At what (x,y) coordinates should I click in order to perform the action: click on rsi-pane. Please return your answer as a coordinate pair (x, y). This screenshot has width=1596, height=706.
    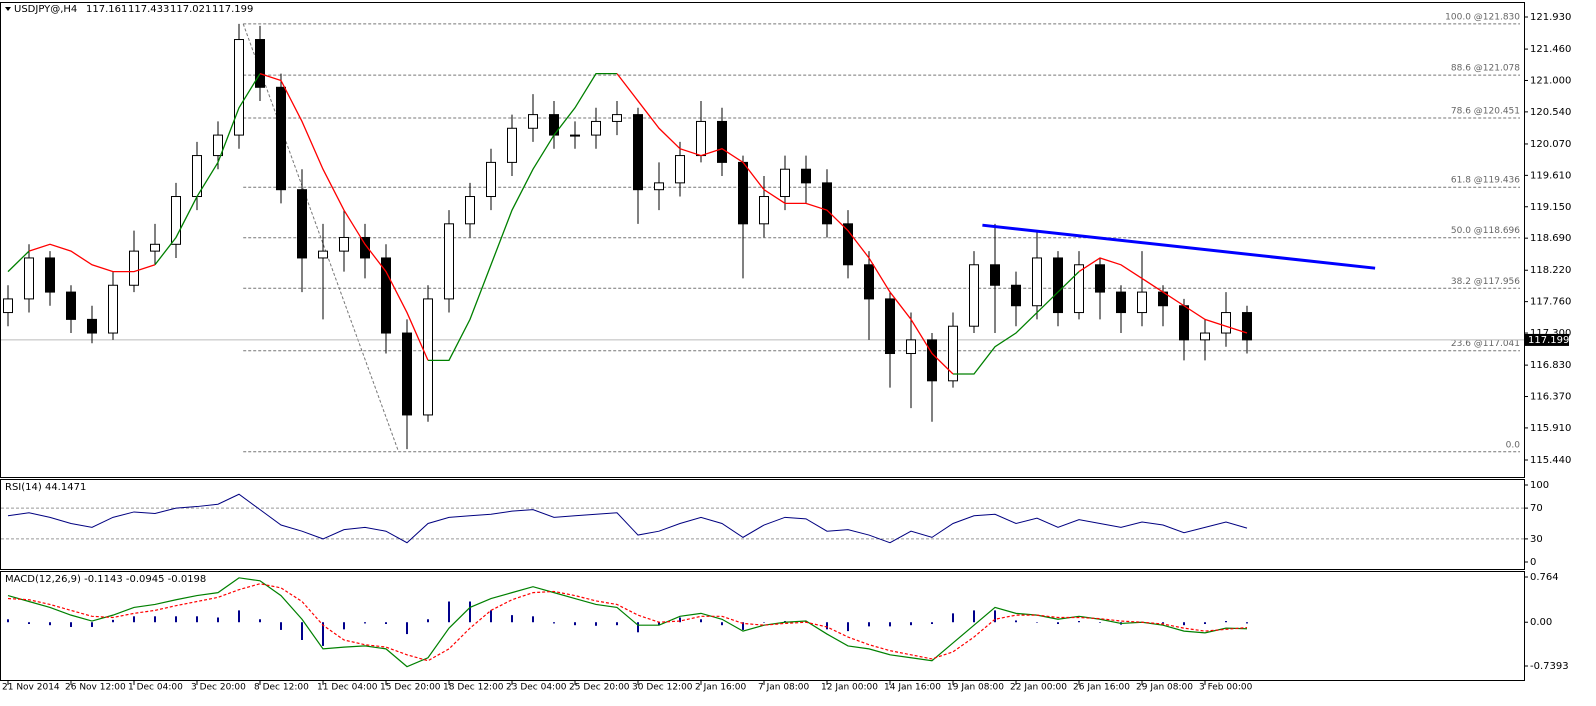
    Looking at the image, I should click on (762, 524).